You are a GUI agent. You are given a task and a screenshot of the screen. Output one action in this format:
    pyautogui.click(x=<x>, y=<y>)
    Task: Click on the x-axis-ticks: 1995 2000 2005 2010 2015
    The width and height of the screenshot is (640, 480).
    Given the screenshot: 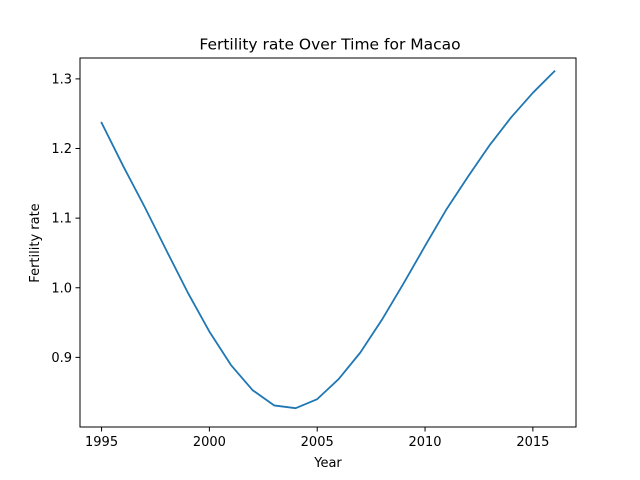 What is the action you would take?
    pyautogui.click(x=317, y=438)
    